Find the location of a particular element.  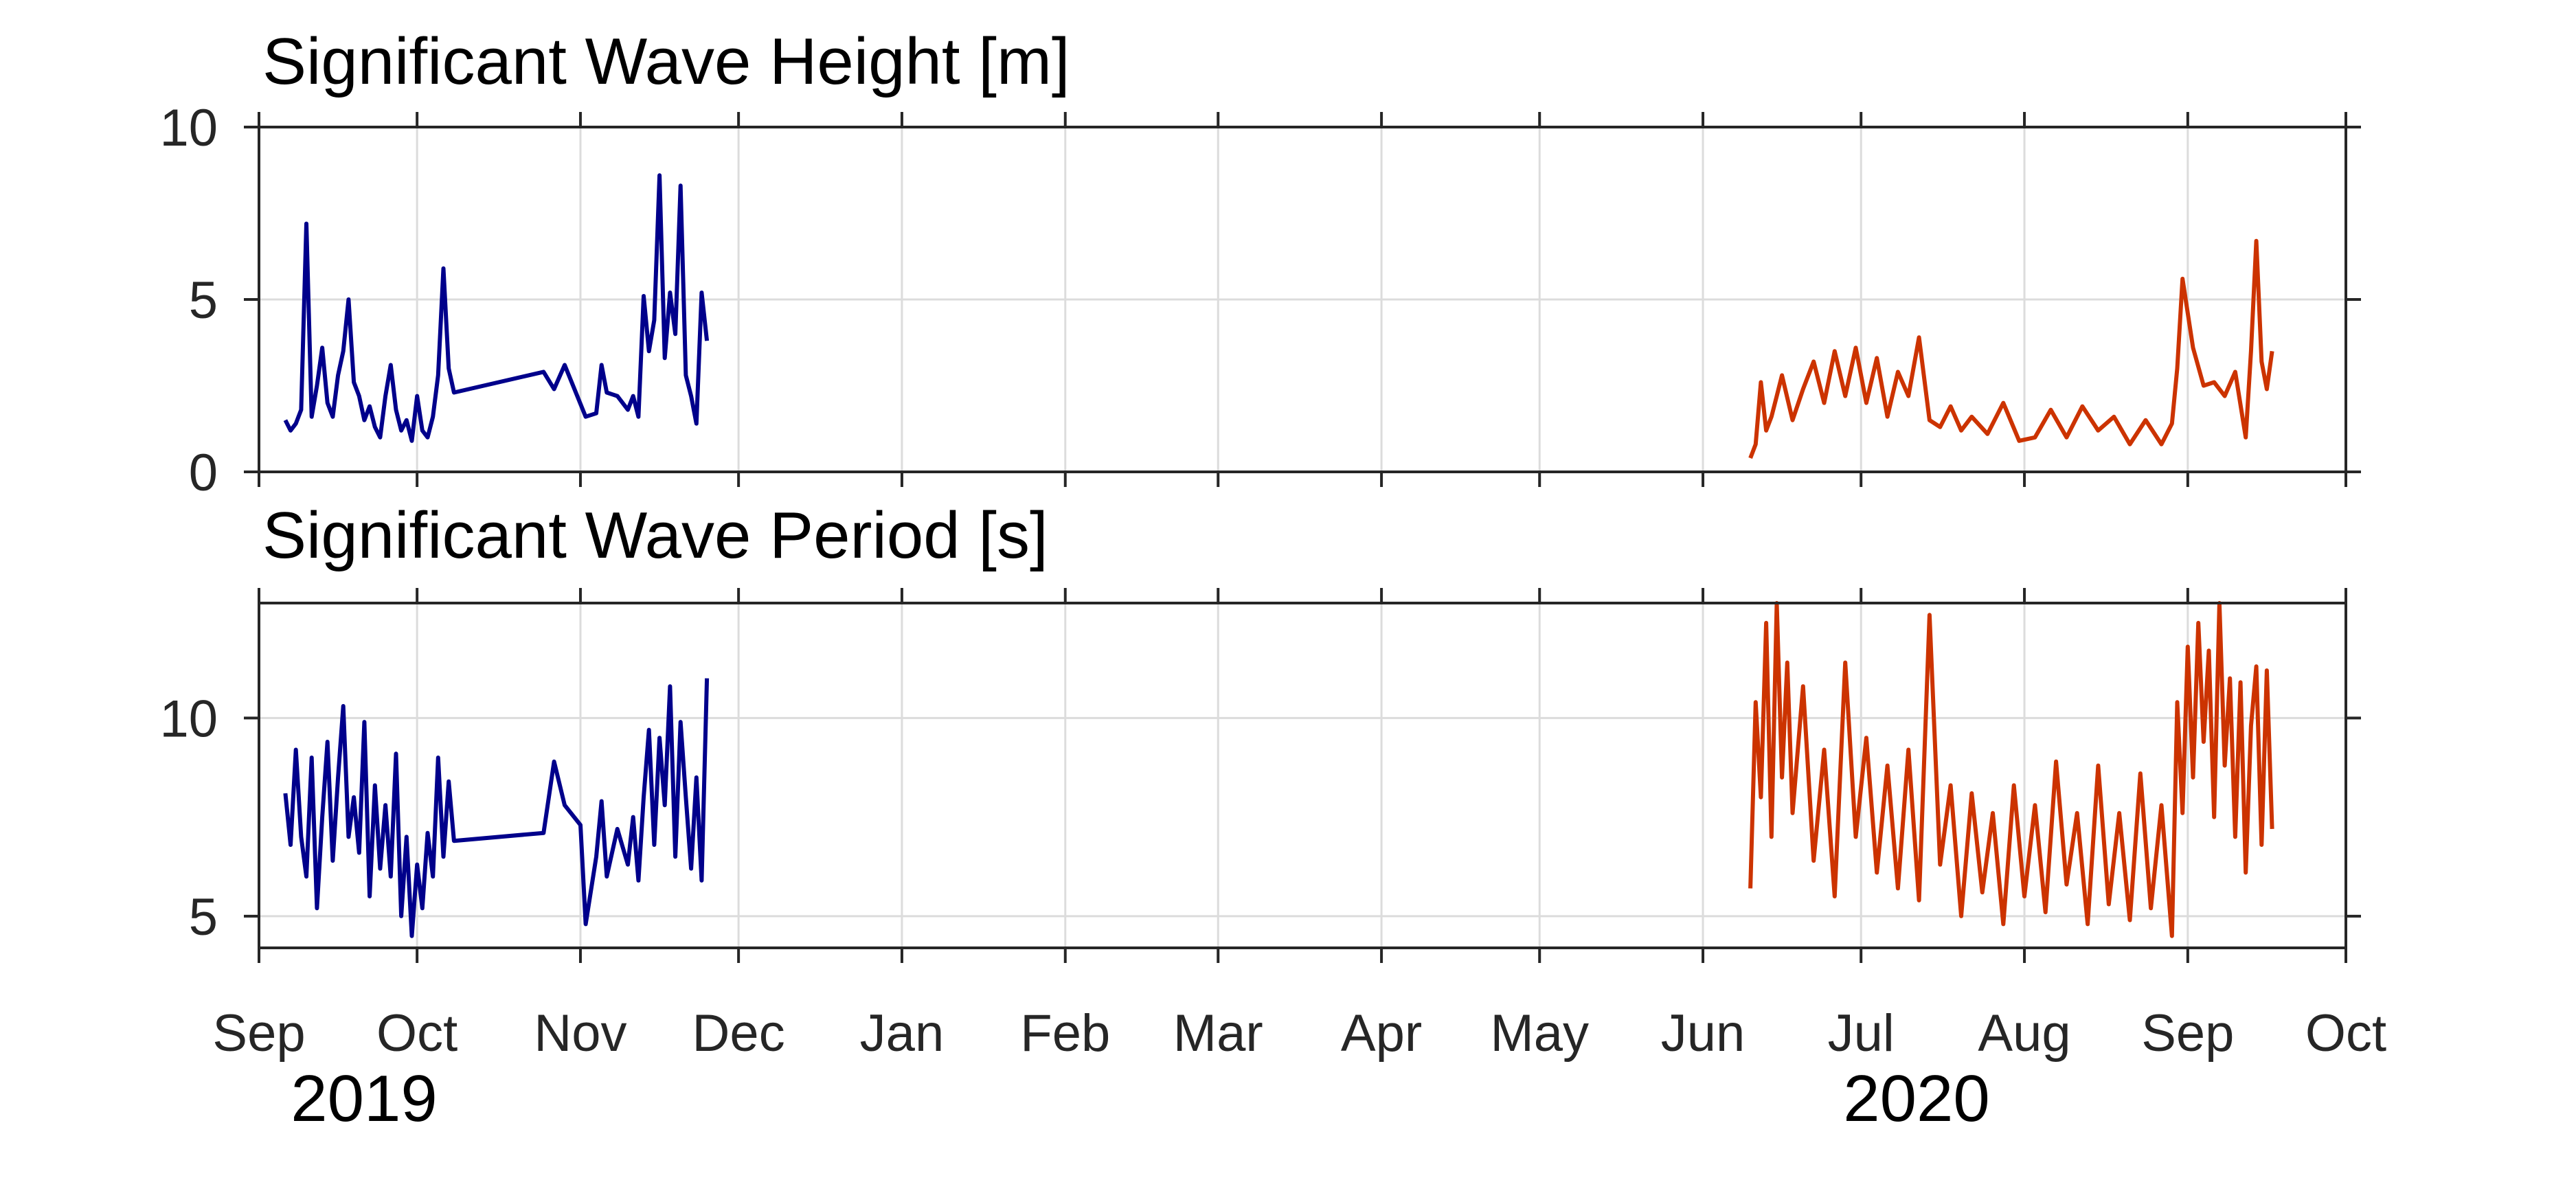

month-label: Jul is located at coordinates (1861, 1033).